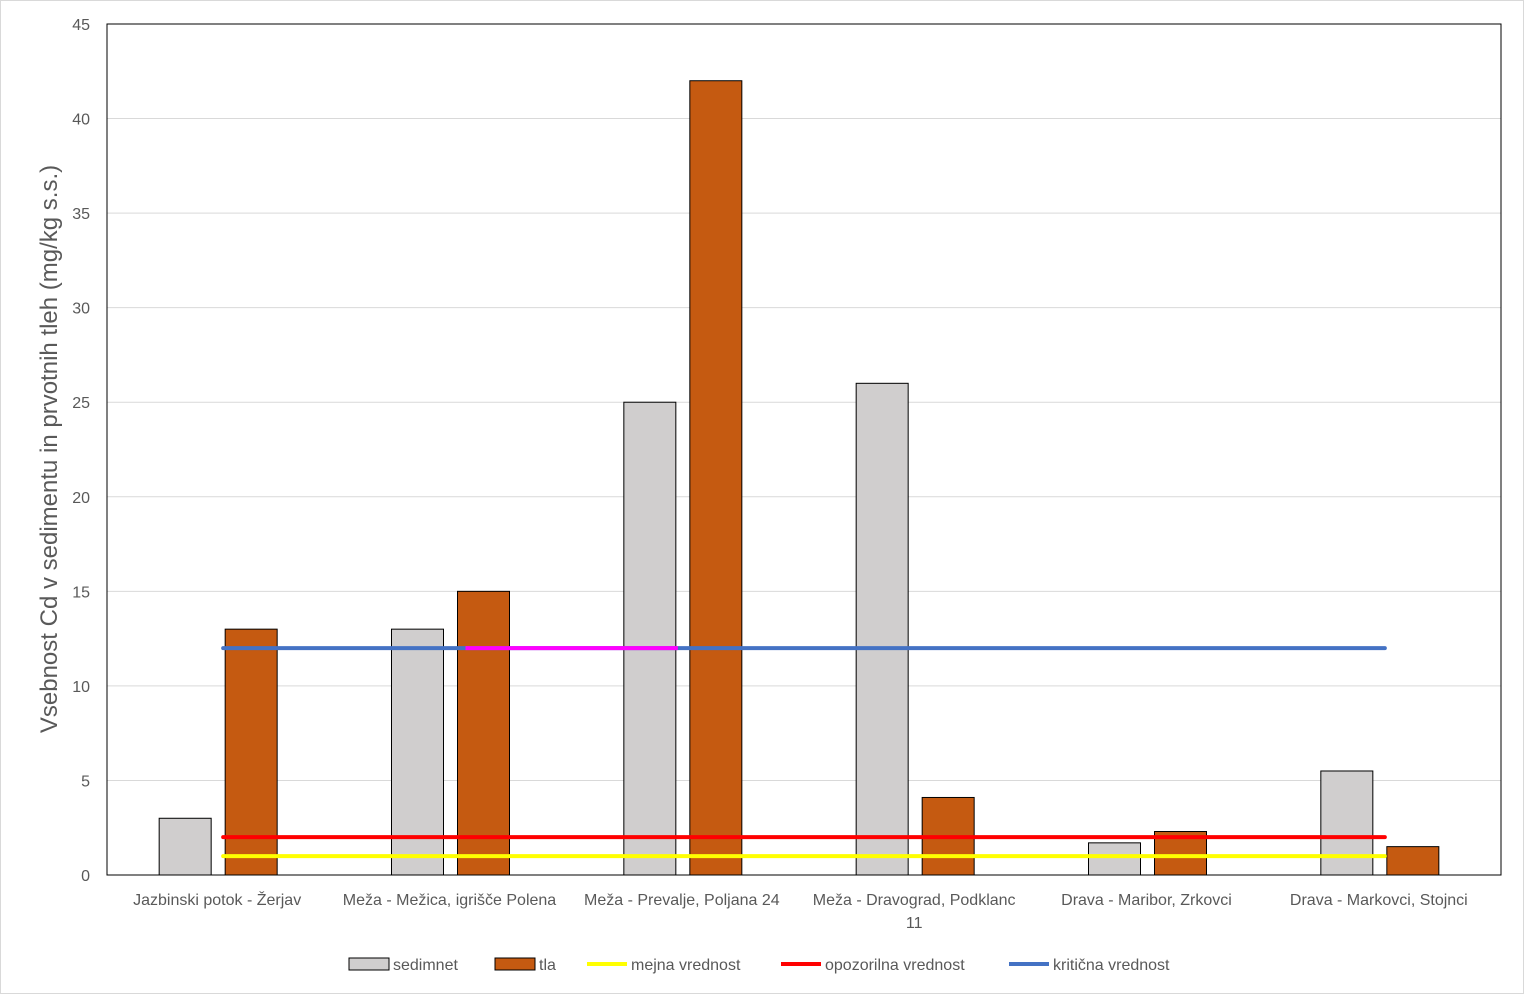 The width and height of the screenshot is (1524, 995). Describe the element at coordinates (1146, 900) in the screenshot. I see `x-category-label: Drava - Maribor, Zrkovci` at that location.